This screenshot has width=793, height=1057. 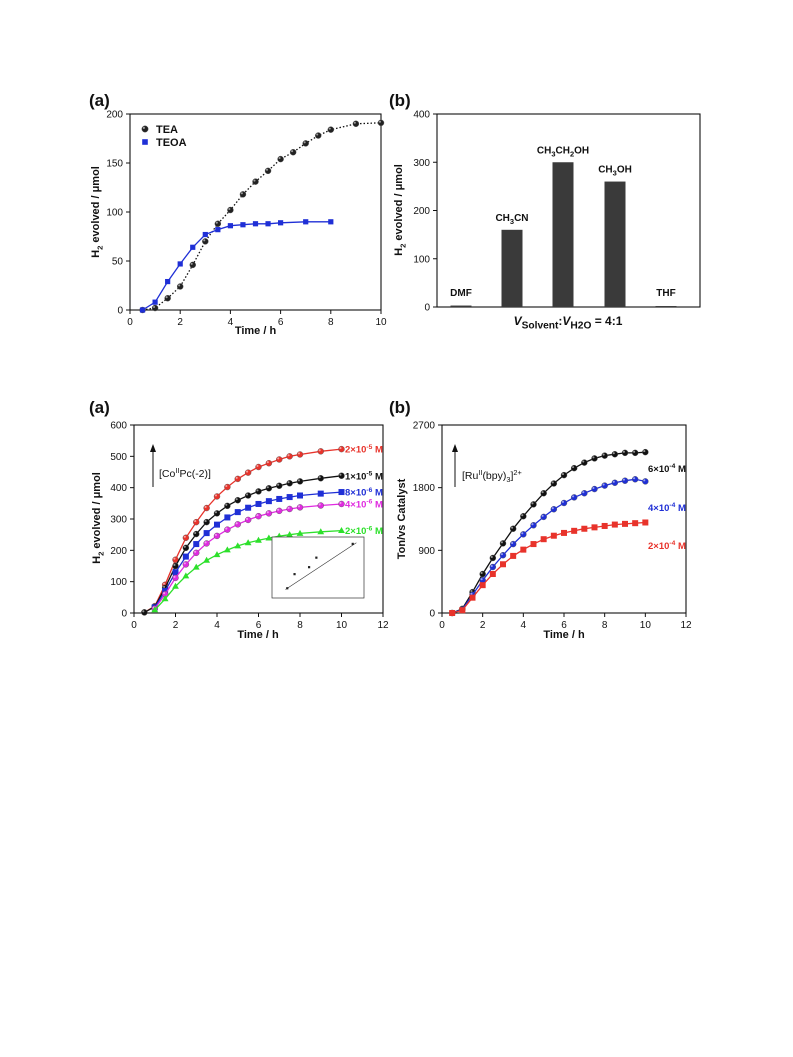 What do you see at coordinates (658, 508) in the screenshot?
I see `series-label-part: 4×10` at bounding box center [658, 508].